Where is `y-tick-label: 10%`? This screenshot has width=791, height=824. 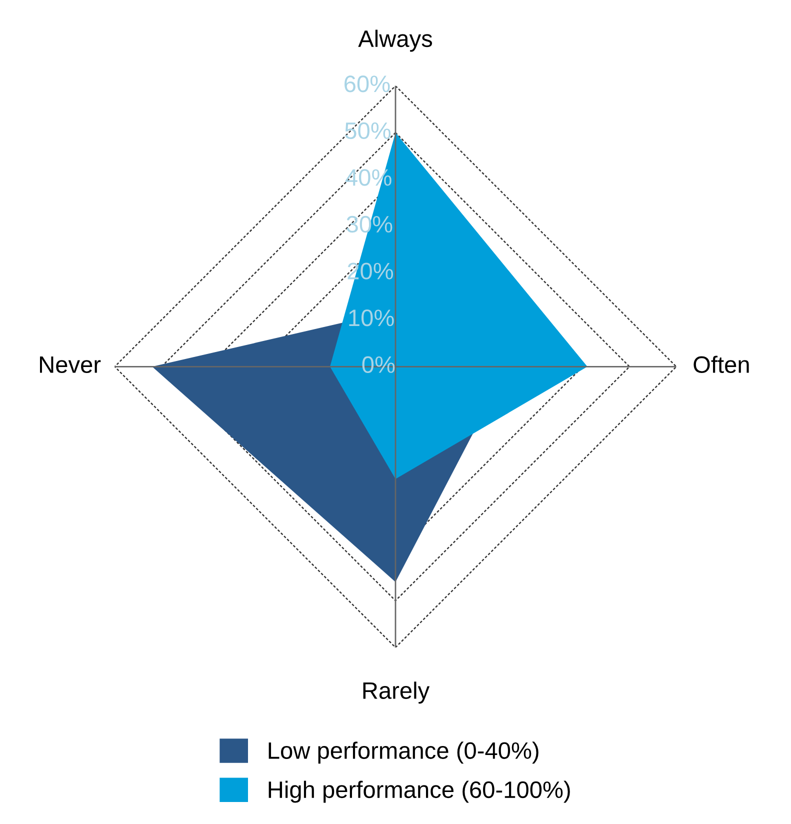 y-tick-label: 10% is located at coordinates (371, 318).